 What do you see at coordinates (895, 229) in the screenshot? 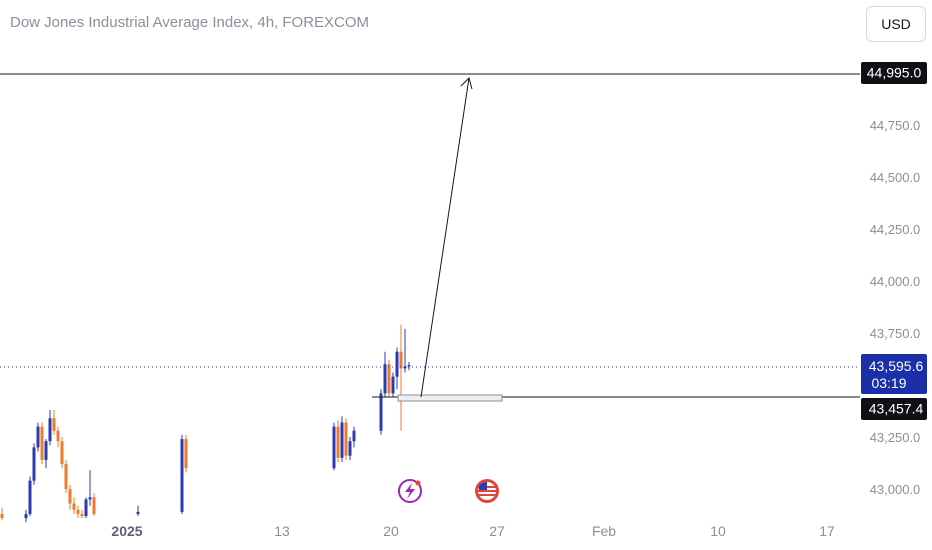
I see `y-tick-label: 44,250.0` at bounding box center [895, 229].